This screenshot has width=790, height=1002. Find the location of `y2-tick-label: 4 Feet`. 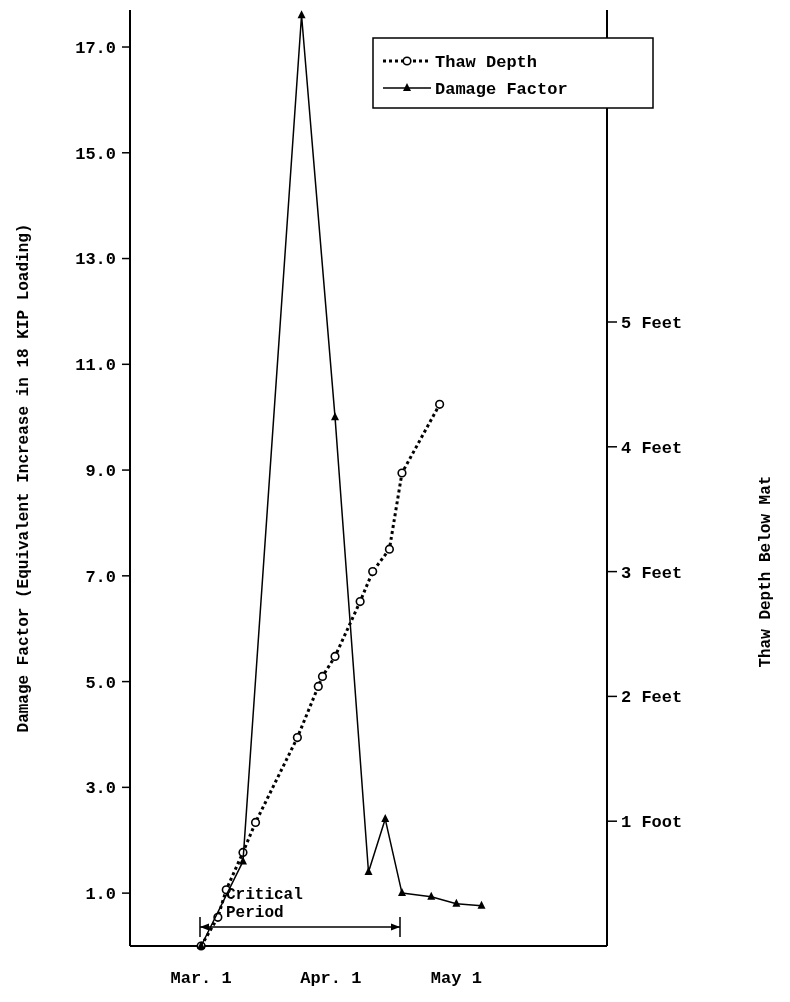

y2-tick-label: 4 Feet is located at coordinates (652, 448).